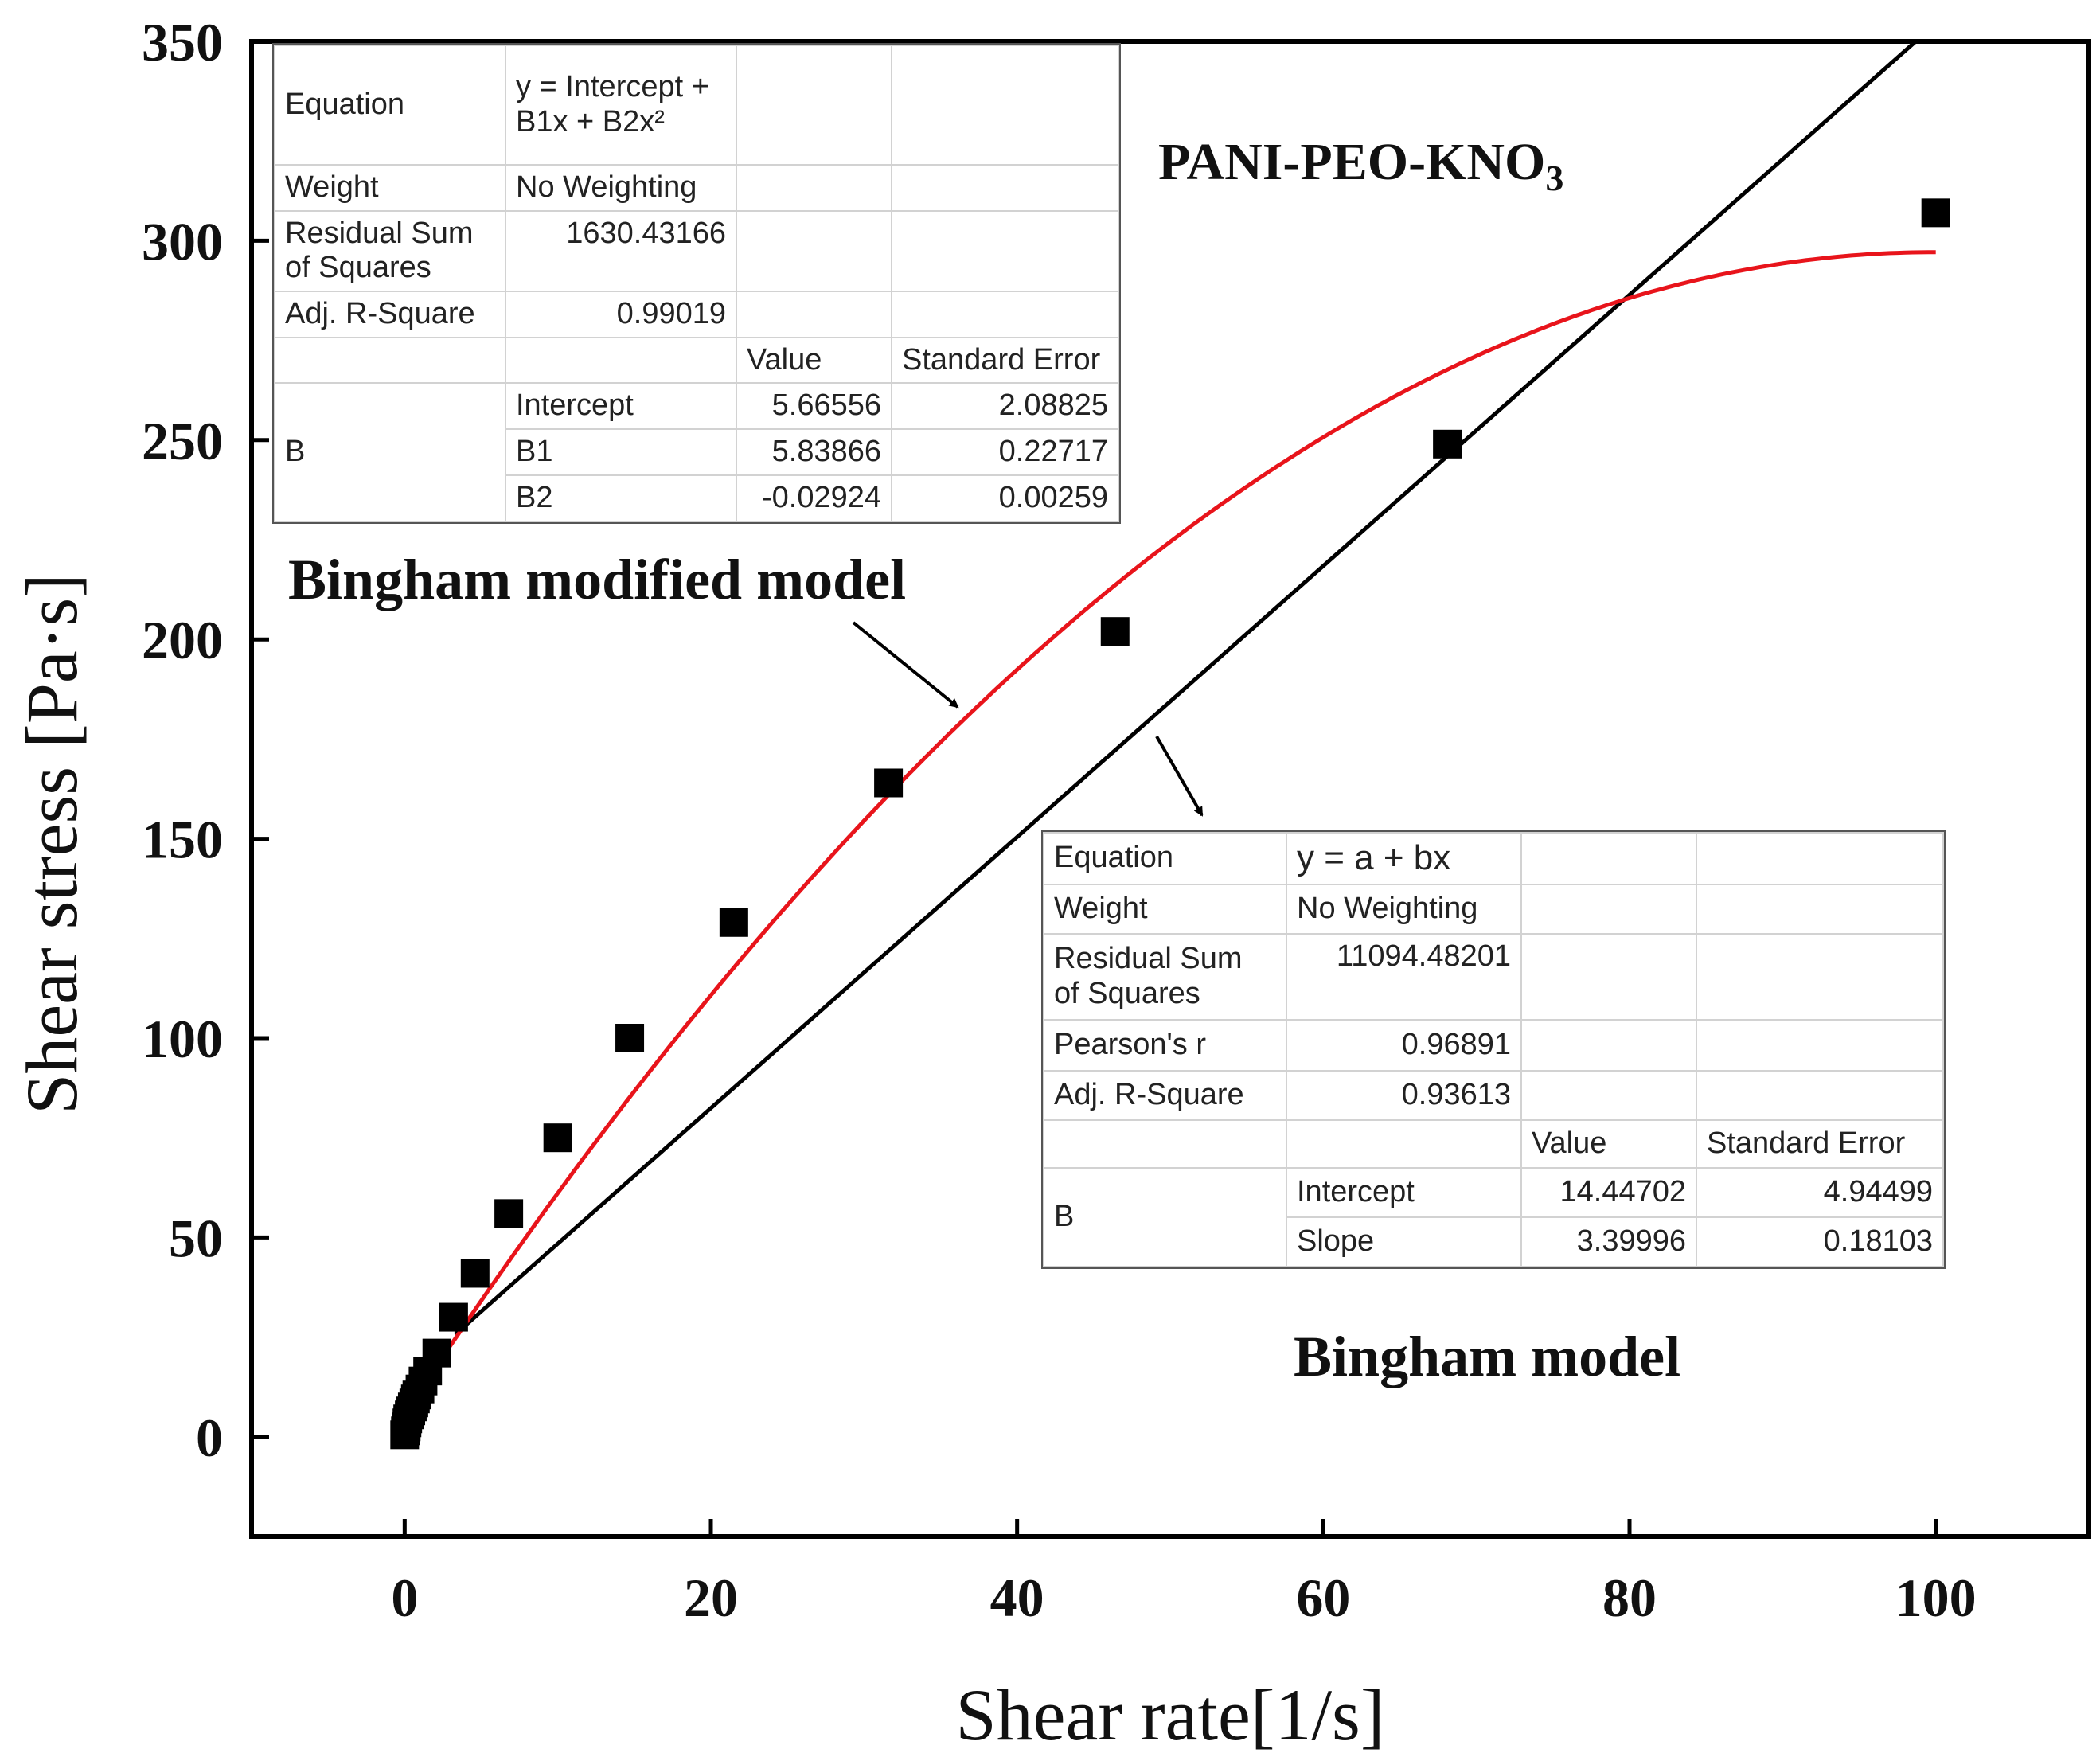 The width and height of the screenshot is (2100, 1757). I want to click on param-name-cell: B2, so click(621, 498).